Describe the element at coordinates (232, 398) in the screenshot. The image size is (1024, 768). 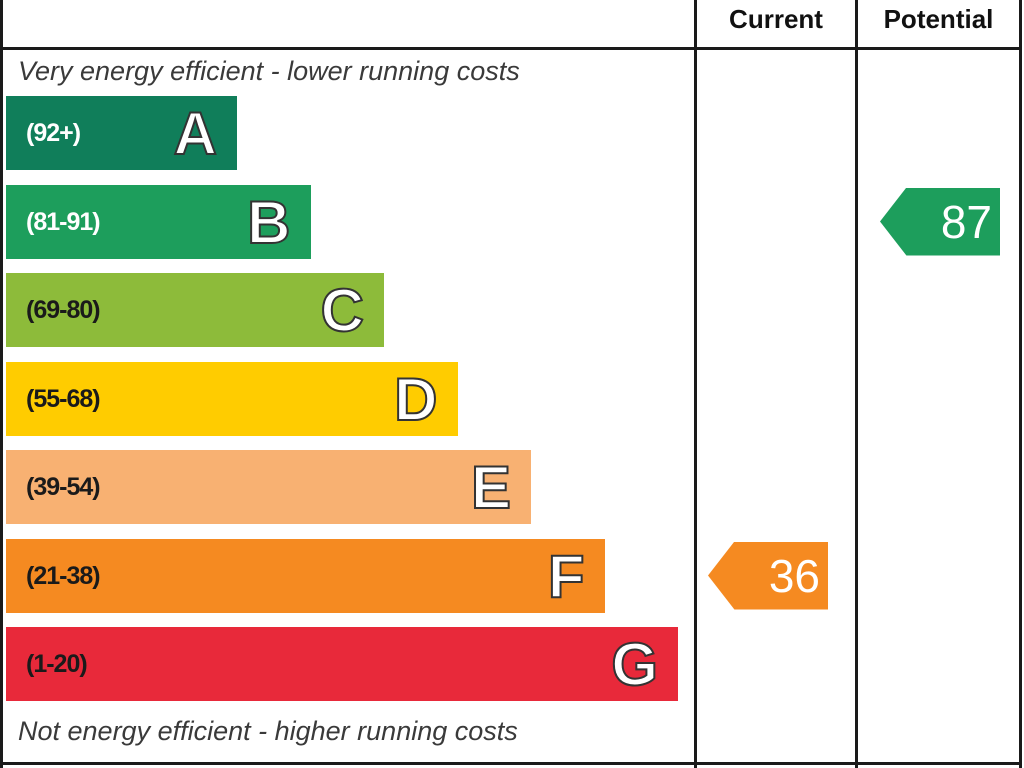
I see `rating-band-d: (55-68) D` at that location.